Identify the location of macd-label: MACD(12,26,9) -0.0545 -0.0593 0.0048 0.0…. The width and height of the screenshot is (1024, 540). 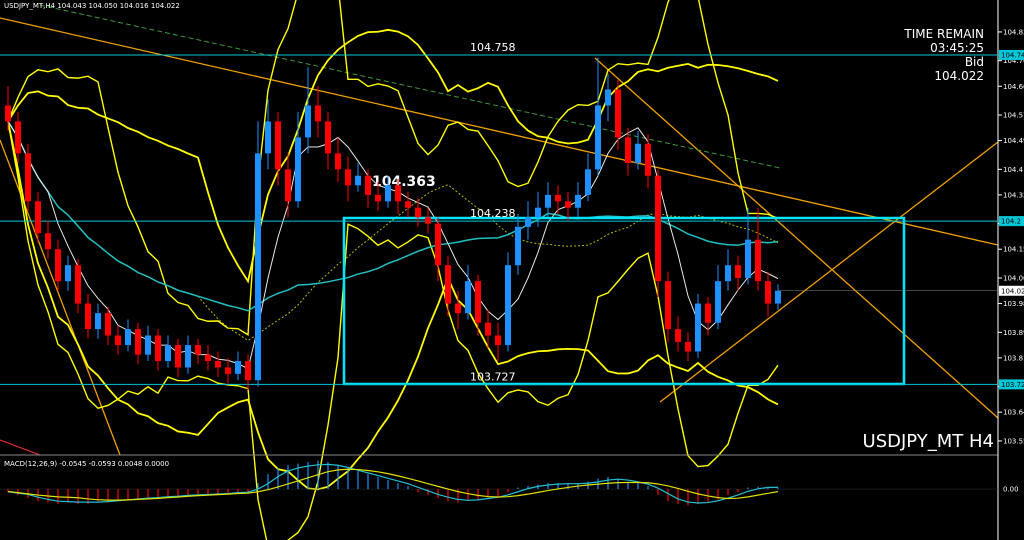
(86, 464).